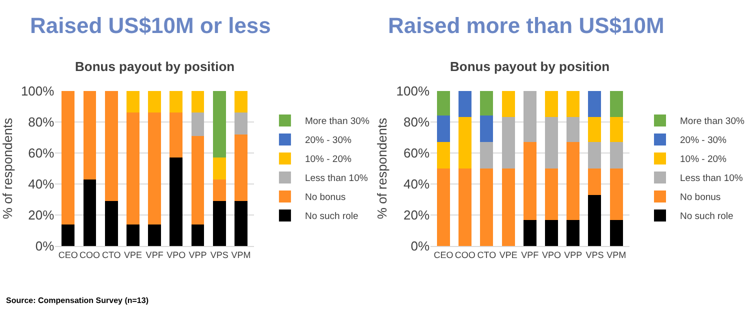  What do you see at coordinates (150, 25) in the screenshot?
I see `chart-title: Raised US$10M or less` at bounding box center [150, 25].